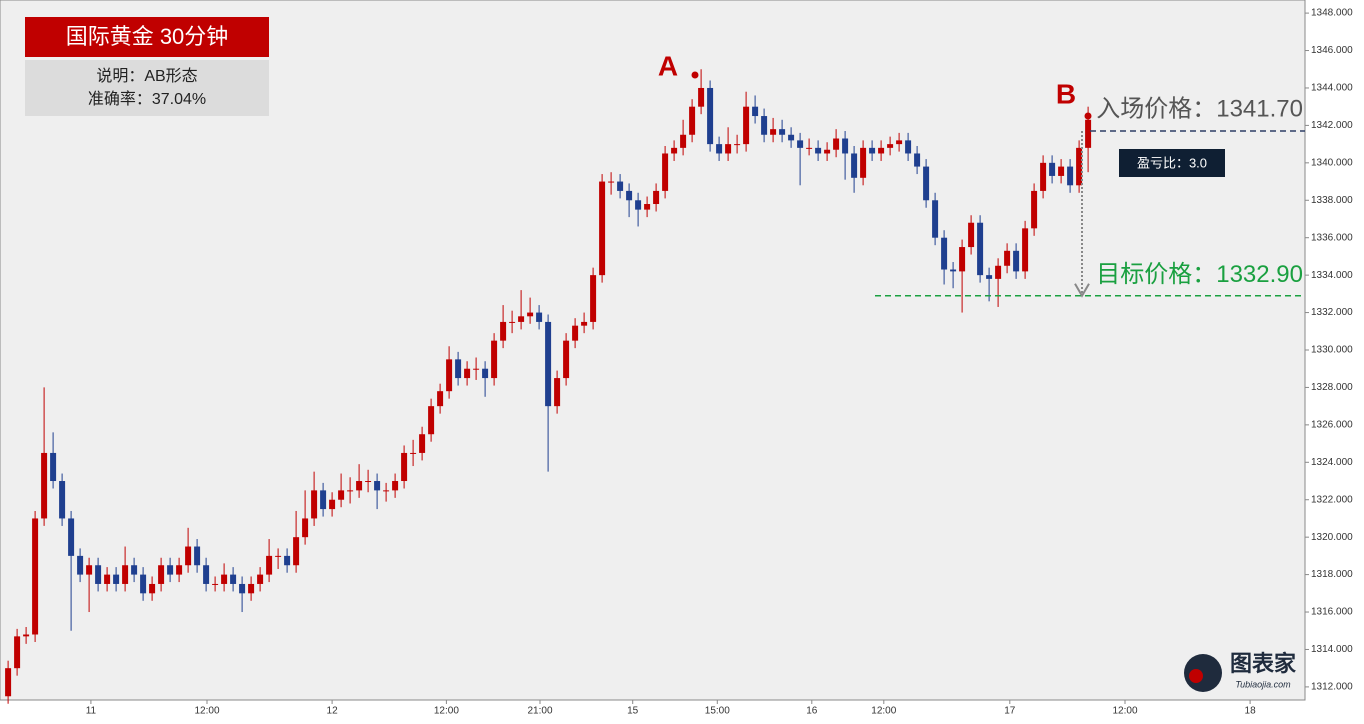 This screenshot has width=1364, height=724. Describe the element at coordinates (1332, 687) in the screenshot. I see `y-tick-label: 1312.000` at that location.